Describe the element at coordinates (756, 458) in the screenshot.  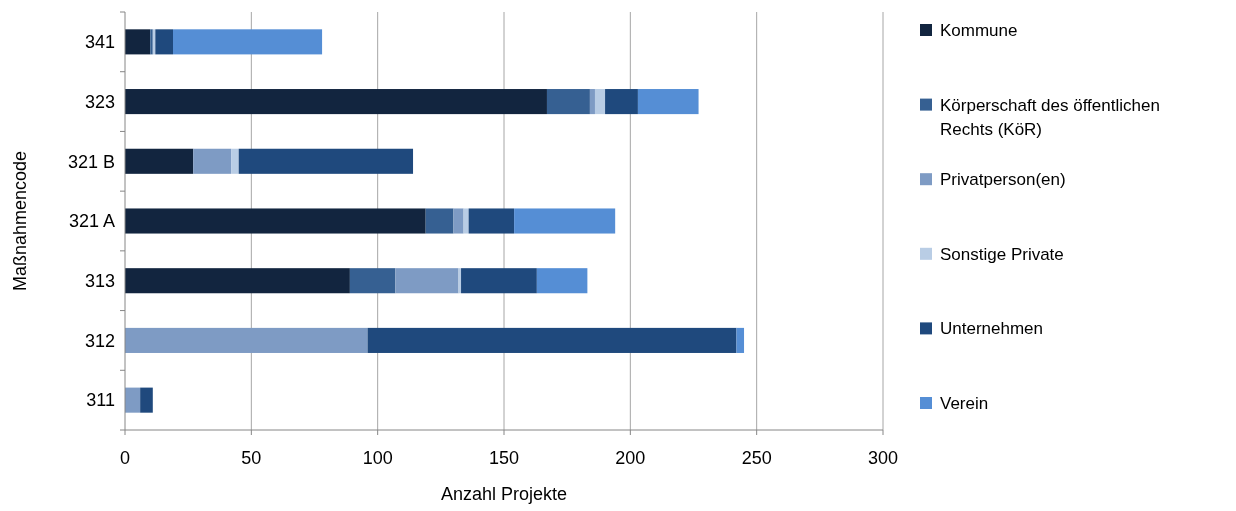
I see `x-tick-label: 250` at that location.